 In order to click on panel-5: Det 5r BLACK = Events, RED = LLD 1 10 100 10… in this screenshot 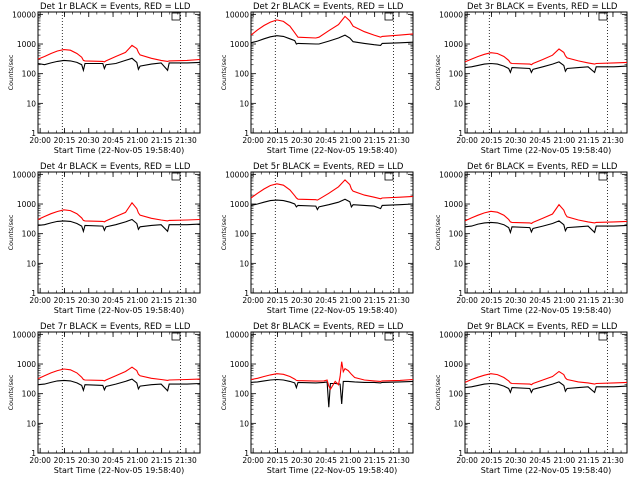, I will do `click(317, 238)`.